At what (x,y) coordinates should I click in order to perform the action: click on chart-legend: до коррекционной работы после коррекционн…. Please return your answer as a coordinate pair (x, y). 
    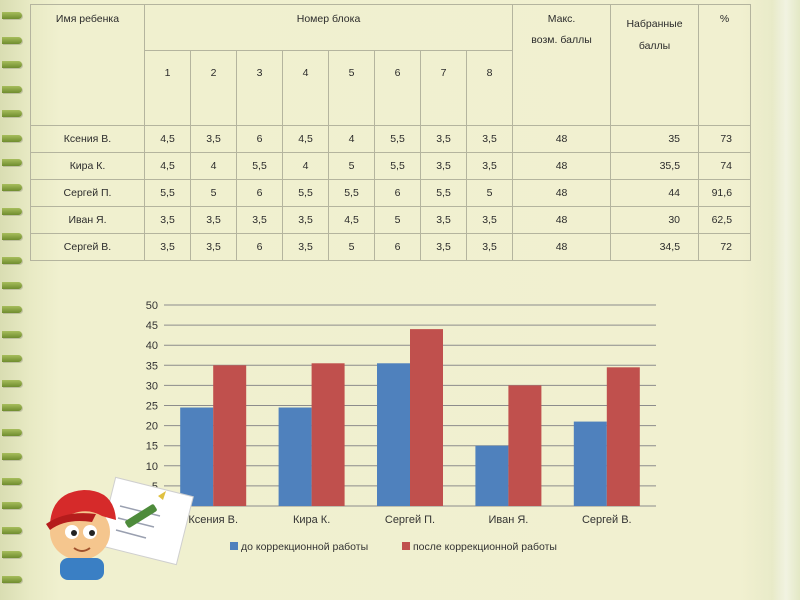
    Looking at the image, I should click on (393, 547).